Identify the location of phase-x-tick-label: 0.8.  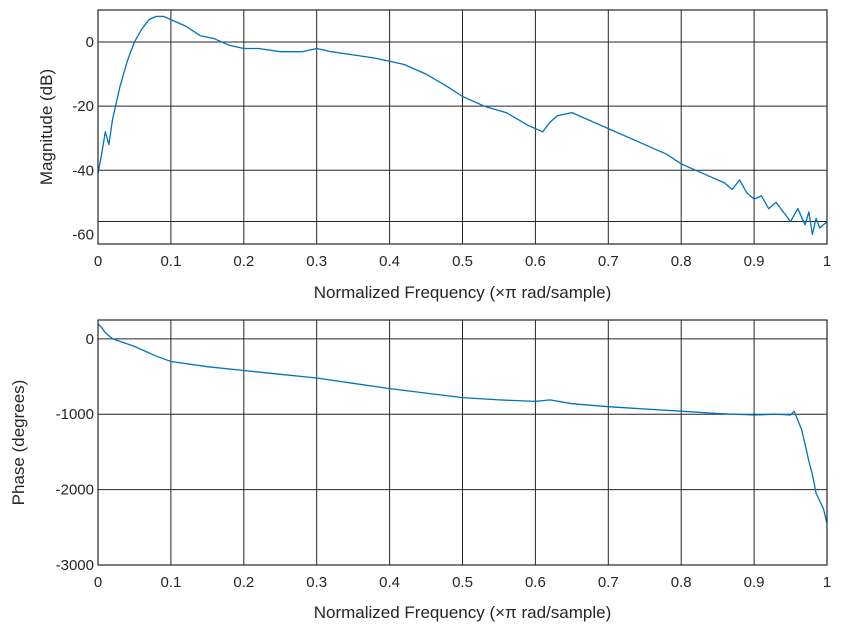
(681, 582).